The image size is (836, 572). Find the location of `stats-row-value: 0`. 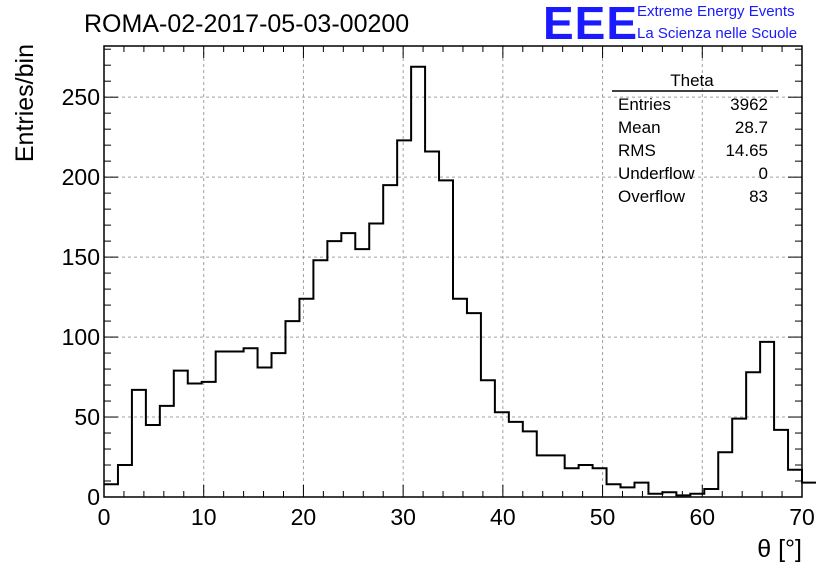

stats-row-value: 0 is located at coordinates (763, 173).